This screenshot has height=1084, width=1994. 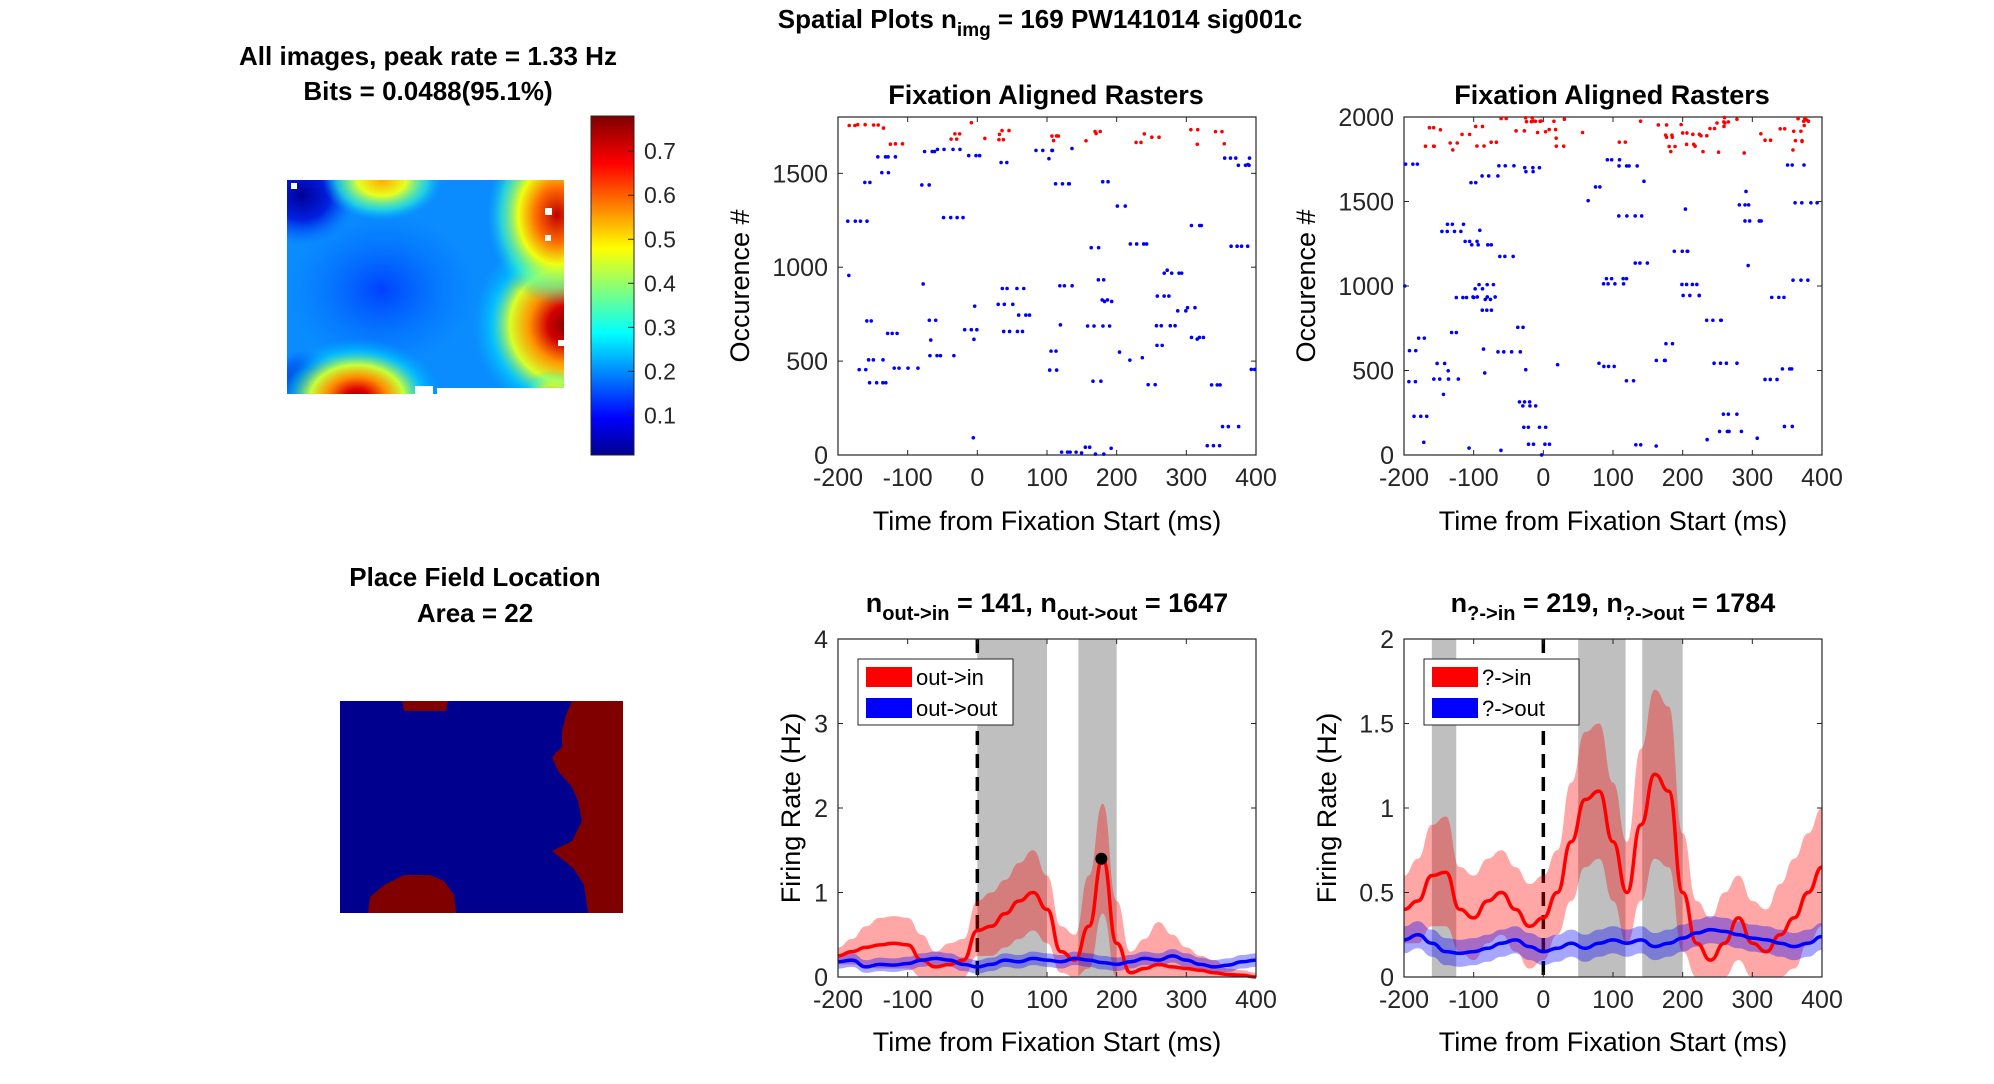 I want to click on psth2-ytick-label: 0.5, so click(x=1376, y=894).